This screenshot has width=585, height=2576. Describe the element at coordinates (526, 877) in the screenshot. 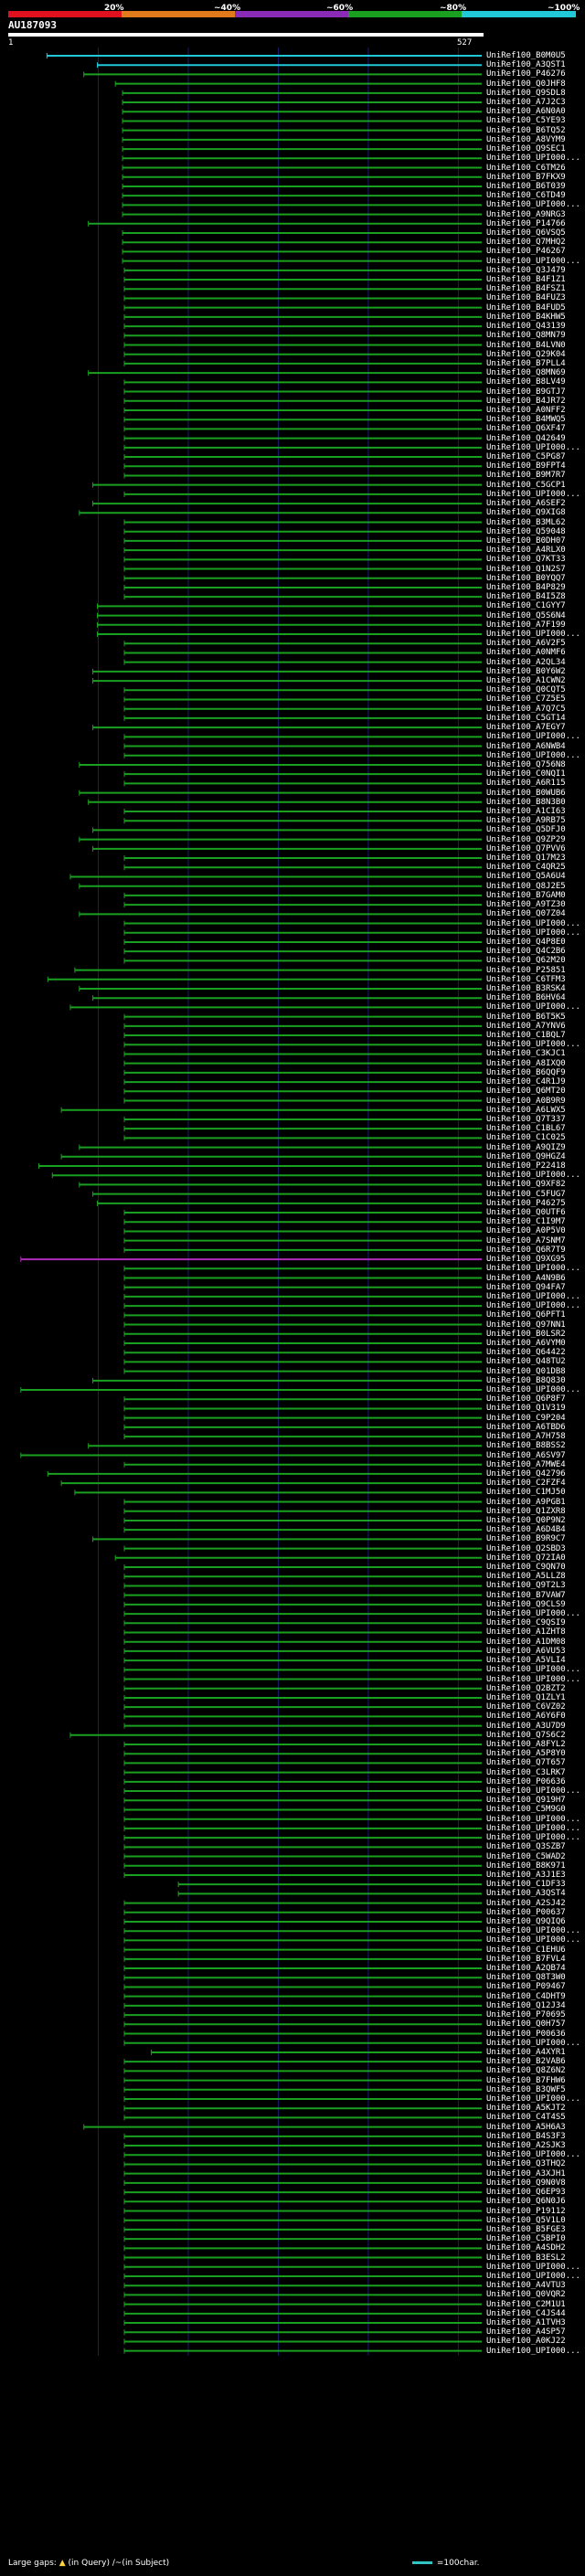

I see `hit-label: UniRef100_Q5A6U4` at that location.